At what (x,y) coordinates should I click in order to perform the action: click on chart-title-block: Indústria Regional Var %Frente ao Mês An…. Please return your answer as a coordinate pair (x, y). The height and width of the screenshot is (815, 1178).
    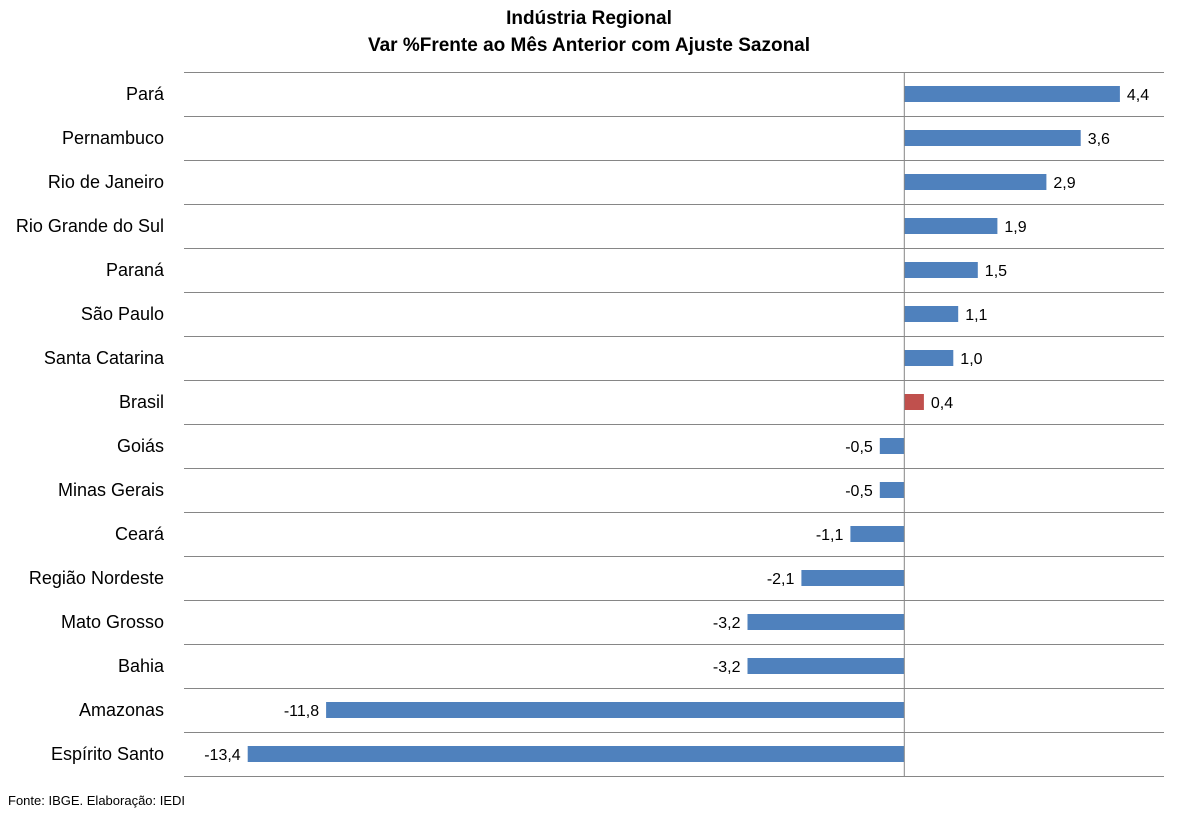
    Looking at the image, I should click on (589, 32).